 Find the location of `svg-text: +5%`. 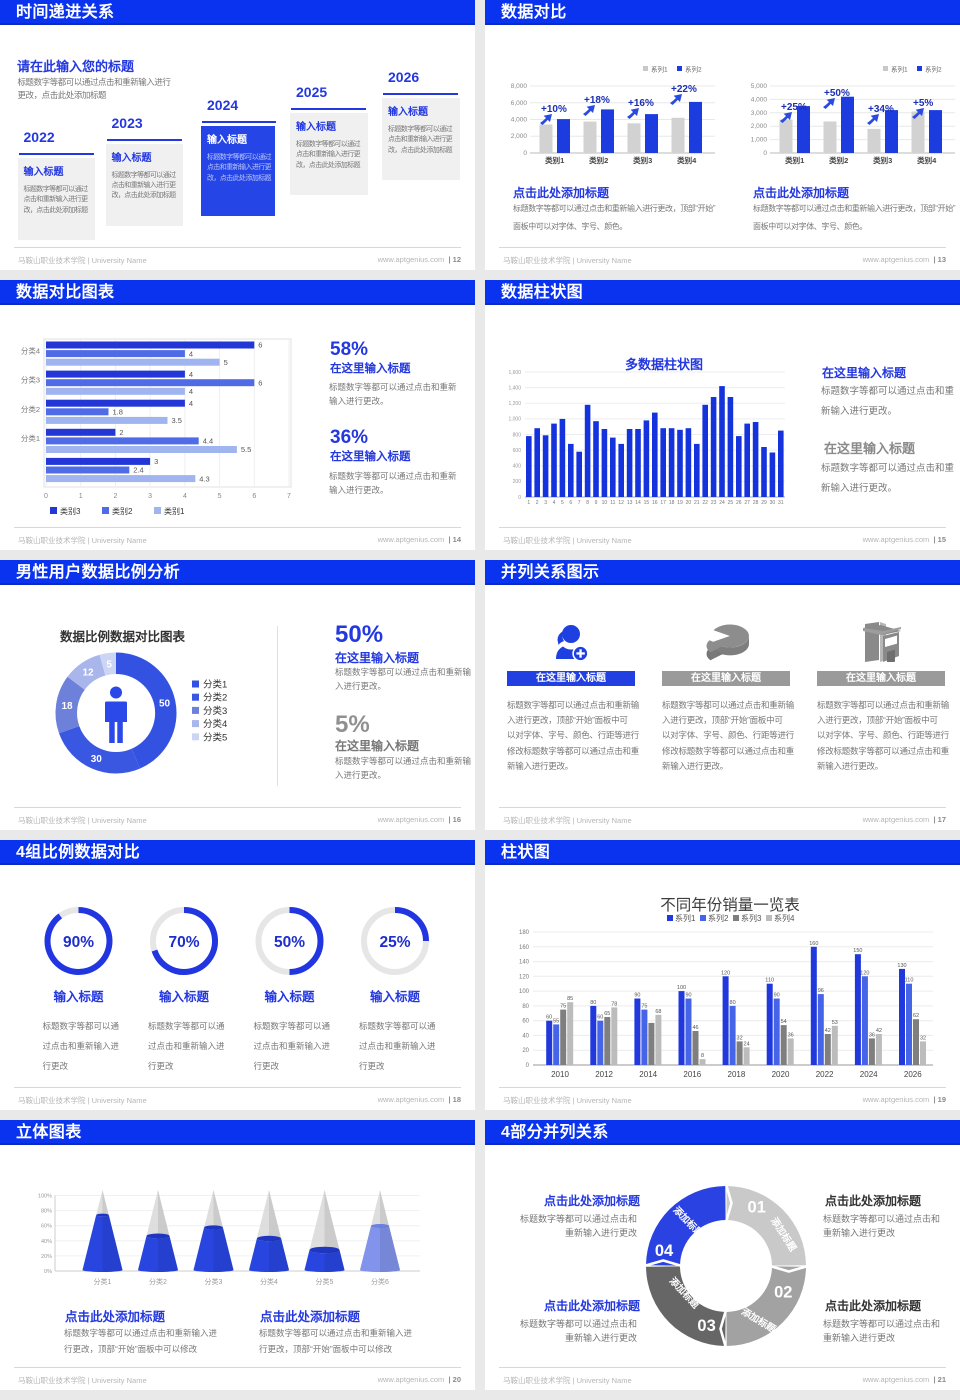

svg-text: +5% is located at coordinates (923, 103).